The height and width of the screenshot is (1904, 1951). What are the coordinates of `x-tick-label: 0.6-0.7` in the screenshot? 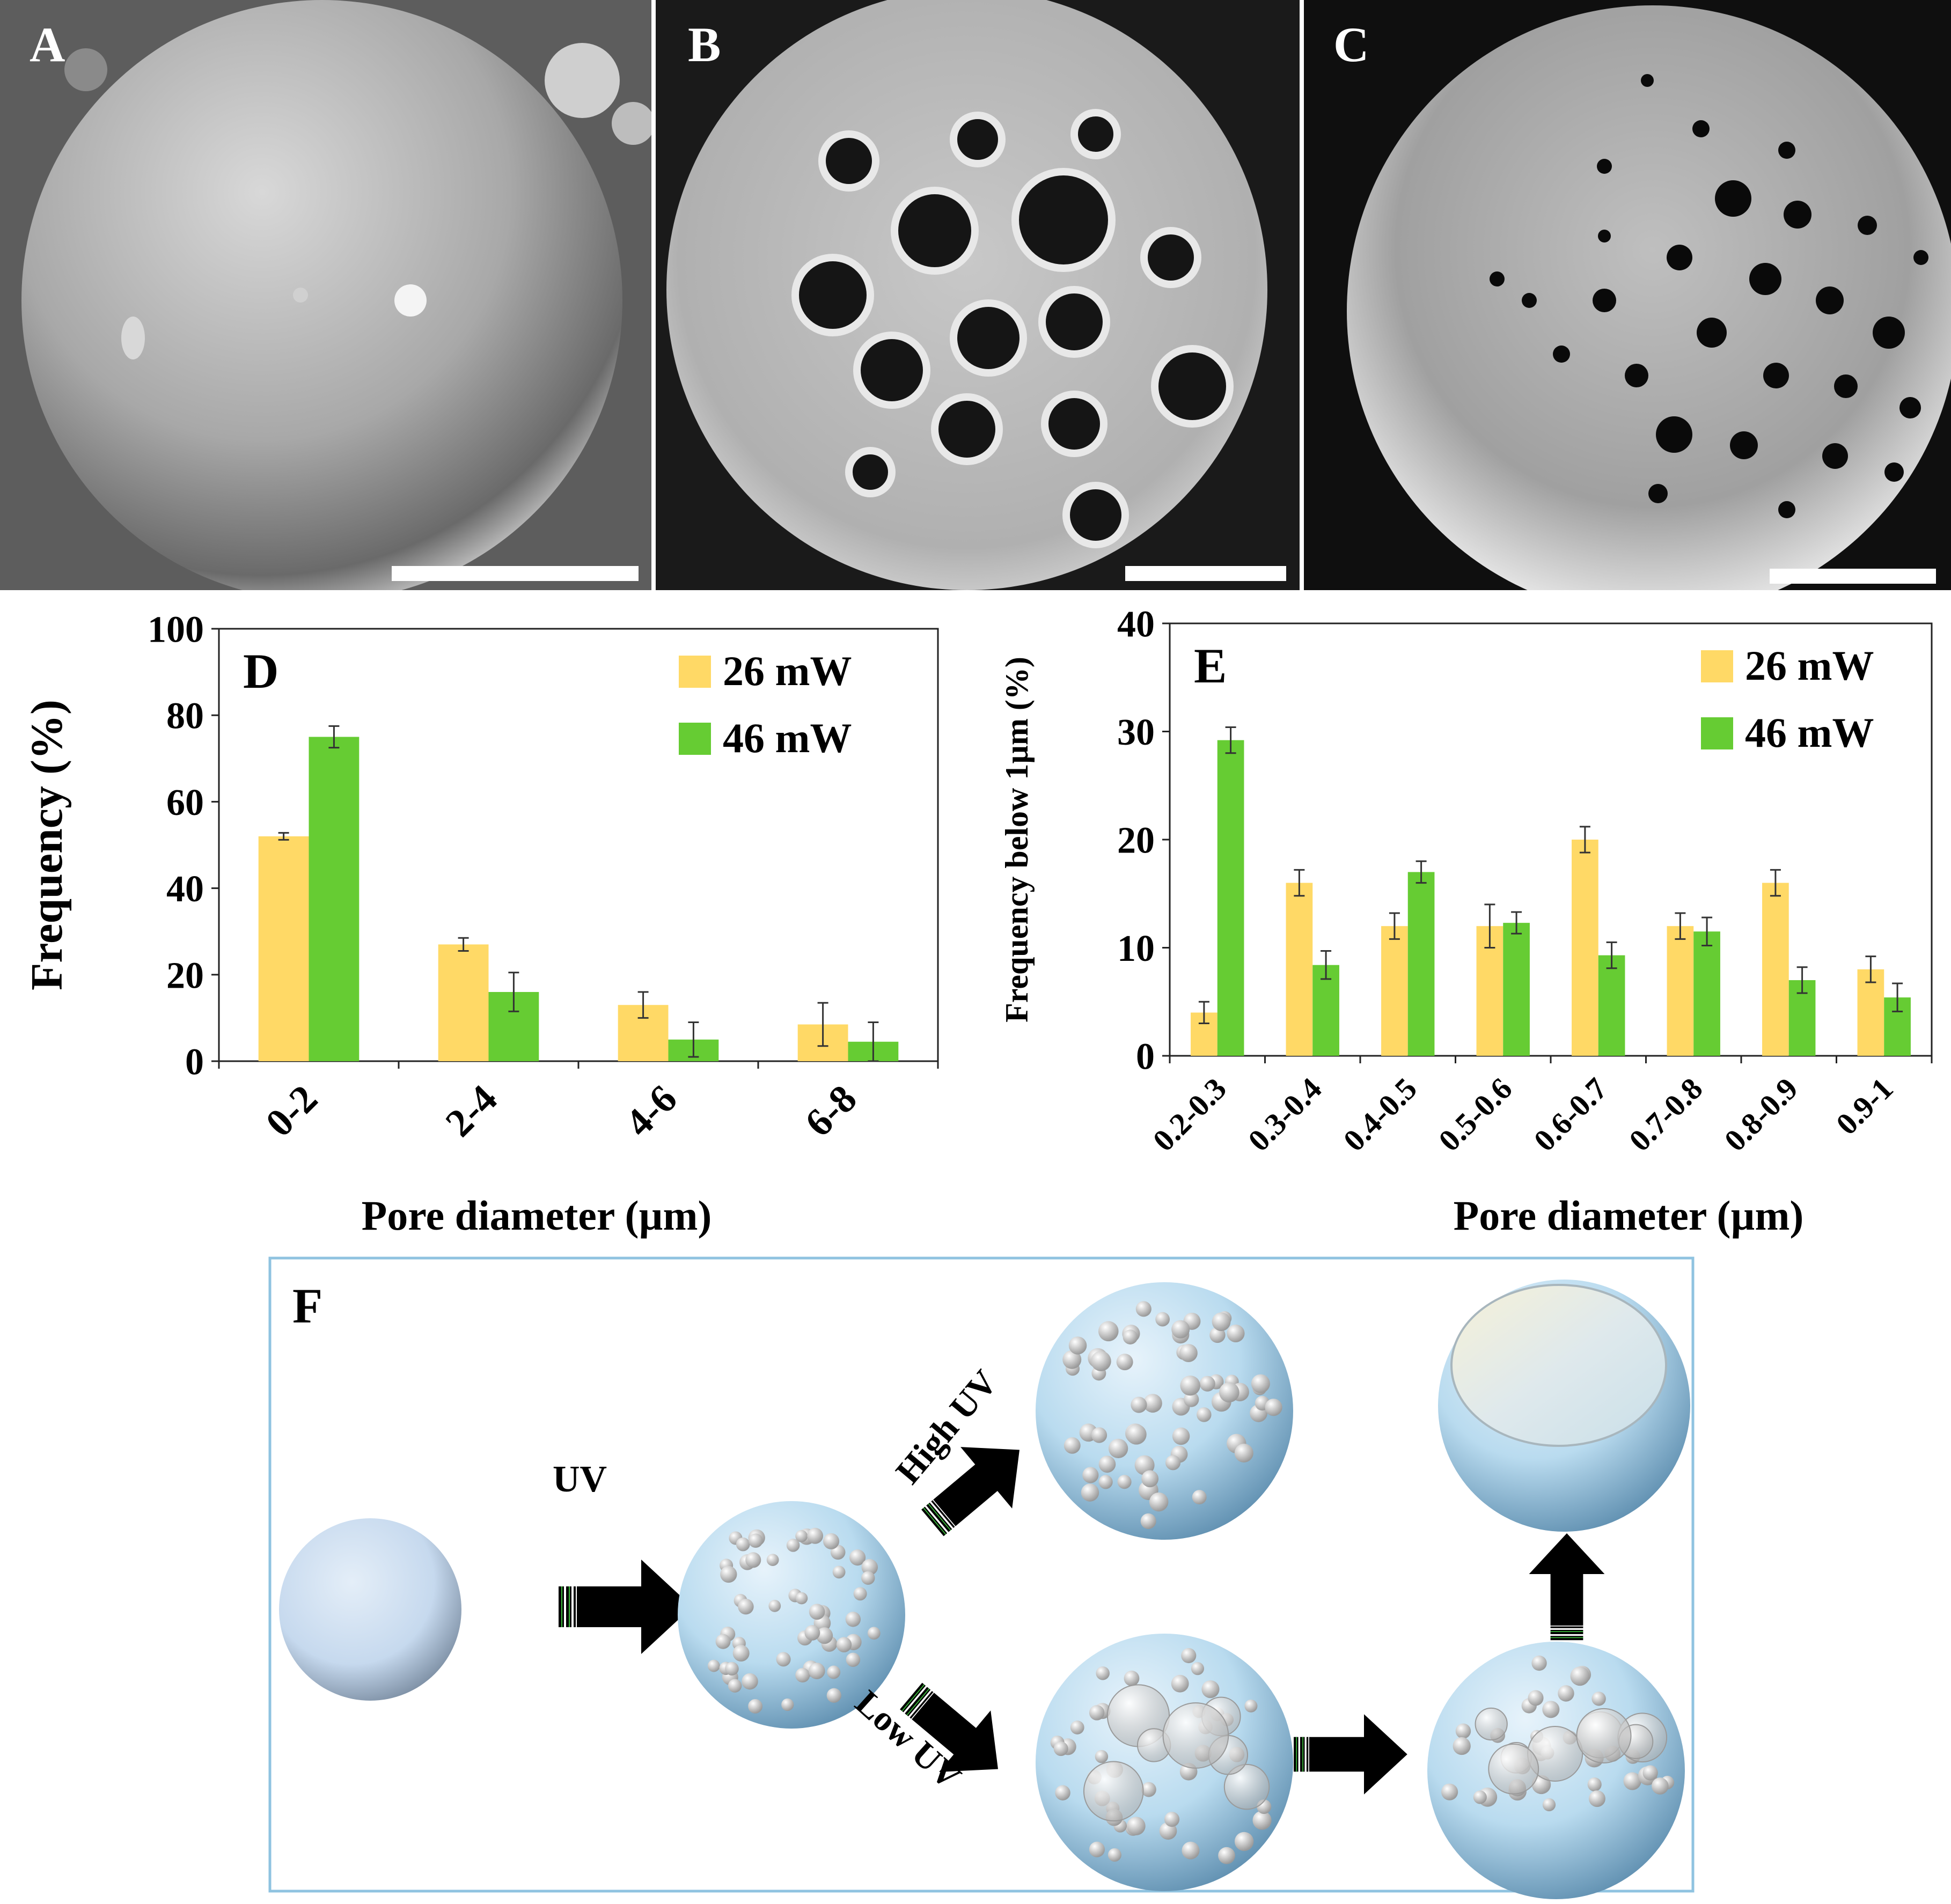 It's located at (1570, 1114).